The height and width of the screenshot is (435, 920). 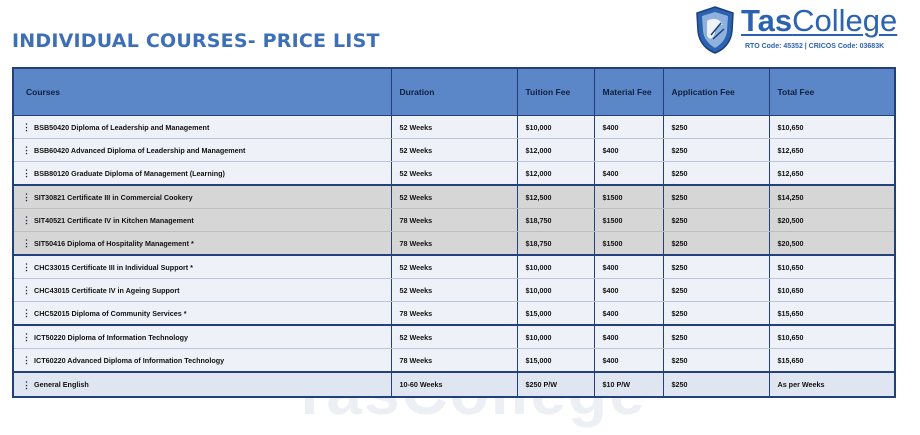 I want to click on cell-total-fee: $14,250, so click(x=831, y=196).